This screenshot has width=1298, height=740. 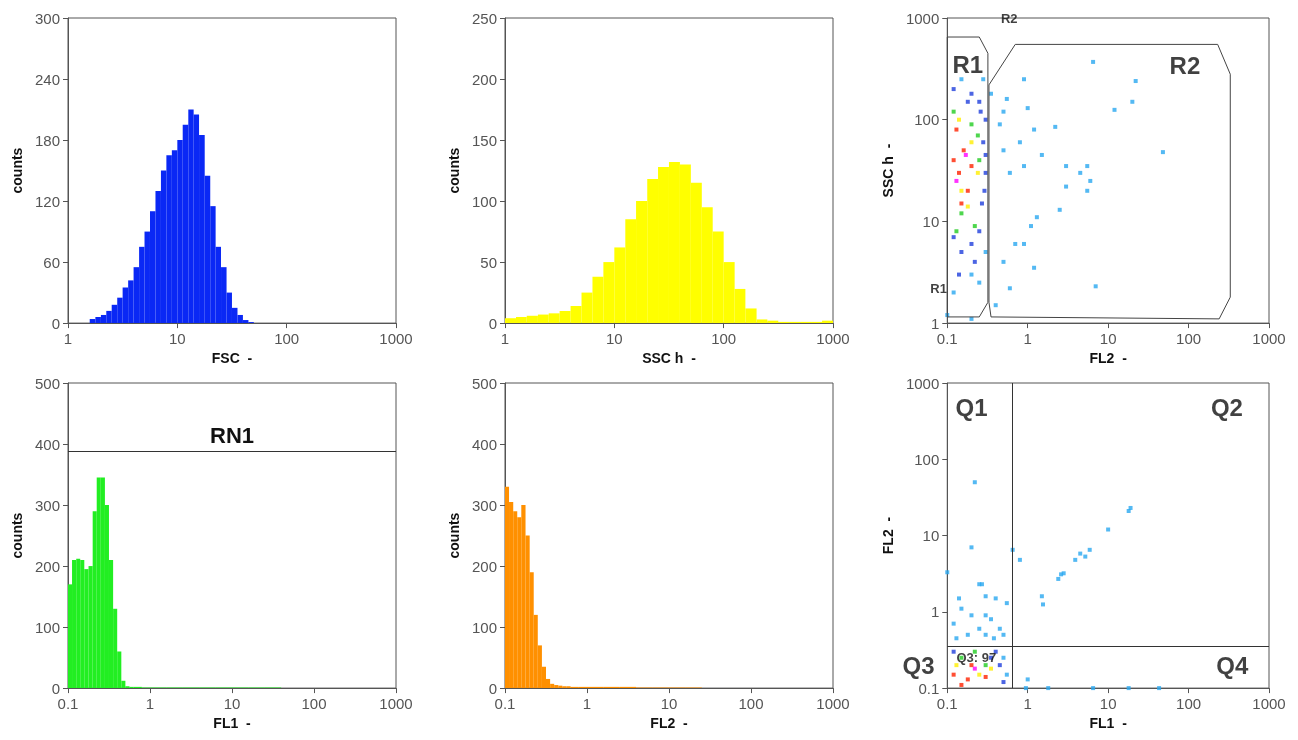 What do you see at coordinates (51, 262) in the screenshot?
I see `y-tick-label: 60` at bounding box center [51, 262].